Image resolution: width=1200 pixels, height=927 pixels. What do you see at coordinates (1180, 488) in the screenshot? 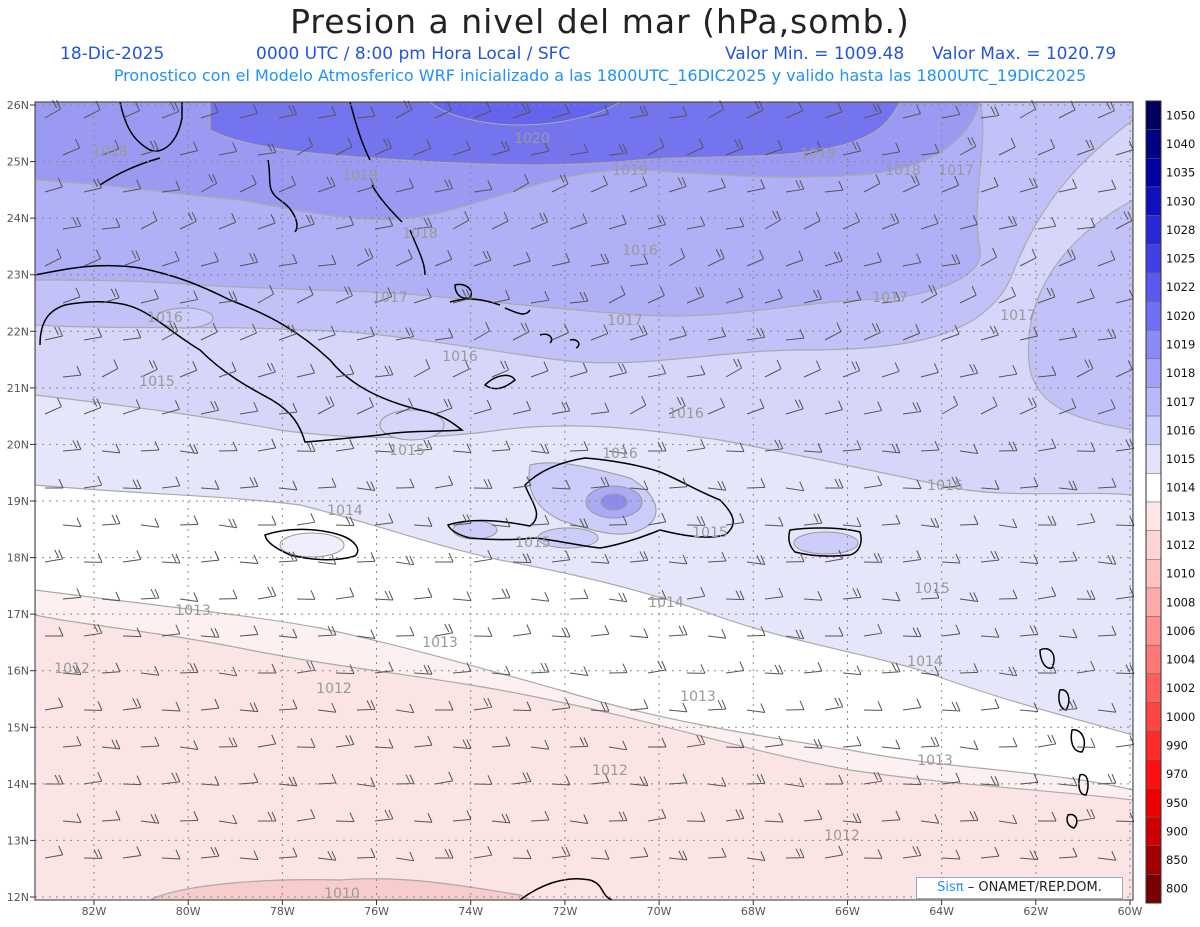
I see `colorbar-label: 1014` at bounding box center [1180, 488].